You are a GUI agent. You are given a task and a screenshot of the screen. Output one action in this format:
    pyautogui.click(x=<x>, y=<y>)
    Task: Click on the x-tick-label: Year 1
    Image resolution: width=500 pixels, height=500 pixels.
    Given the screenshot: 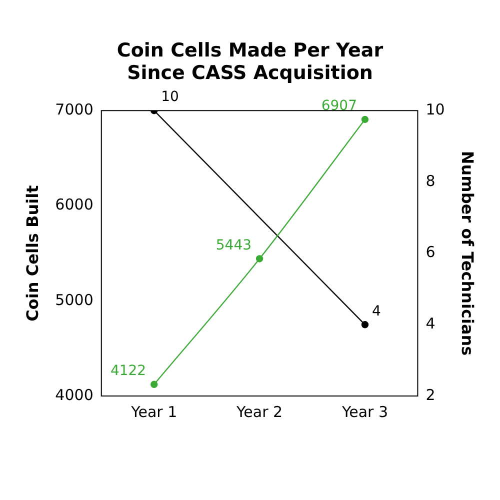 What is the action you would take?
    pyautogui.click(x=154, y=411)
    